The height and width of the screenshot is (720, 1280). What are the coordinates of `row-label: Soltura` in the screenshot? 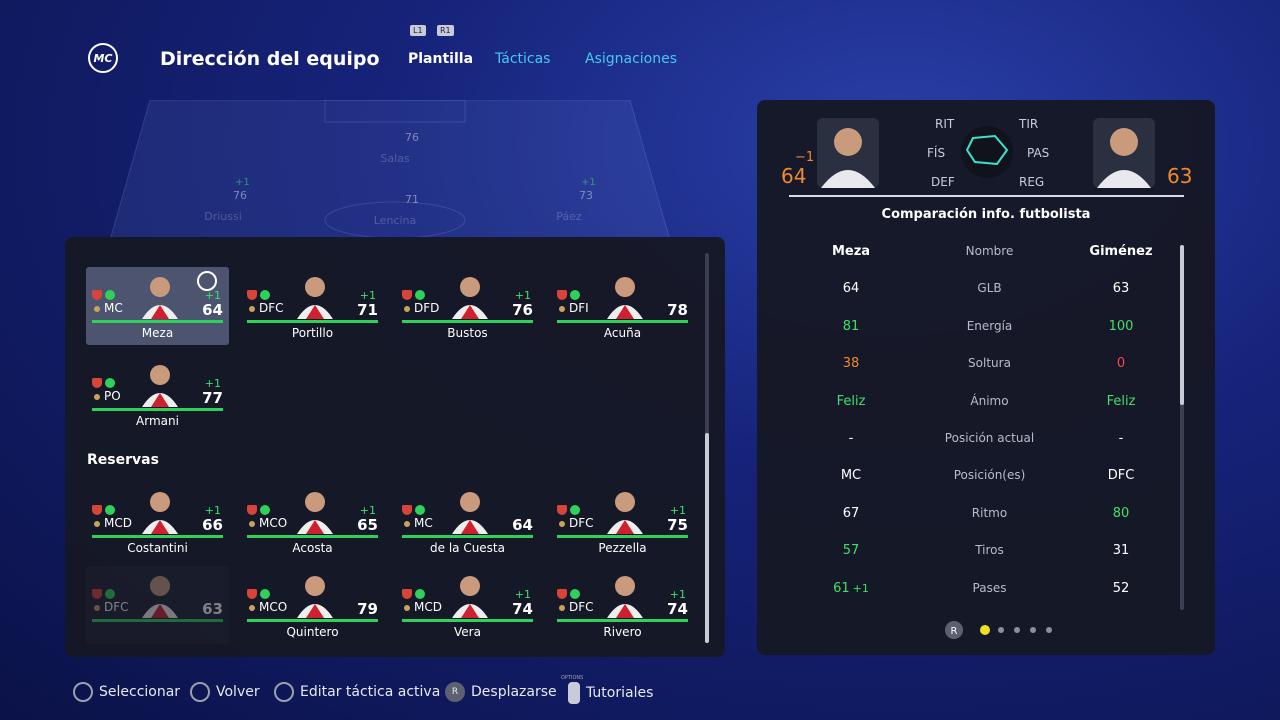 It's located at (989, 363).